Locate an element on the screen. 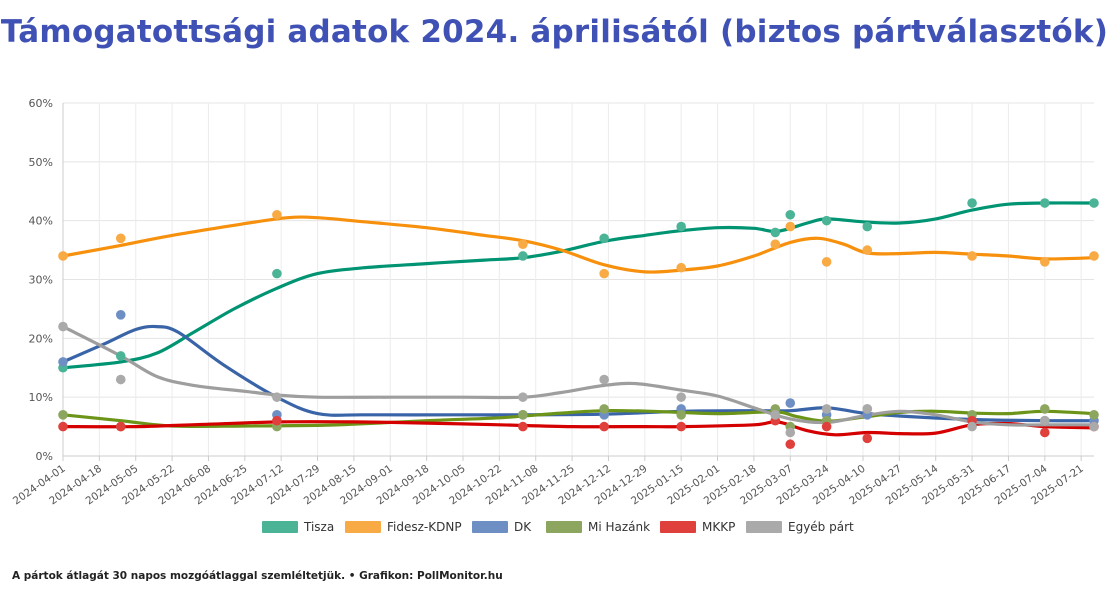 The image size is (1109, 595). legend-item-tisza: Tisza is located at coordinates (298, 527).